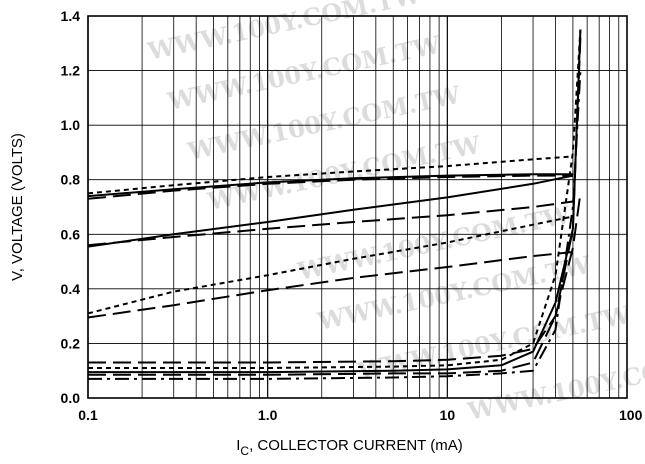 The width and height of the screenshot is (645, 464). Describe the element at coordinates (71, 398) in the screenshot. I see `y-tick-label: 0.0` at that location.